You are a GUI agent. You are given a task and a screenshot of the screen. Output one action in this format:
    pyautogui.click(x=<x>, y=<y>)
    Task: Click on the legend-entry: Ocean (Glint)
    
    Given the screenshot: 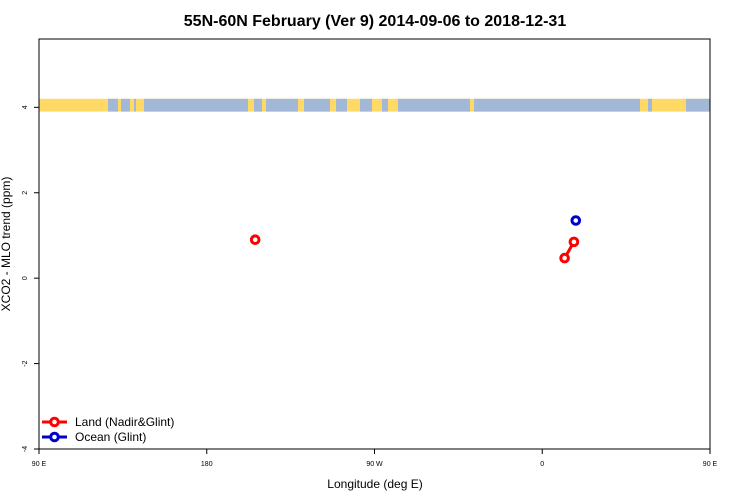 What is the action you would take?
    pyautogui.click(x=110, y=437)
    